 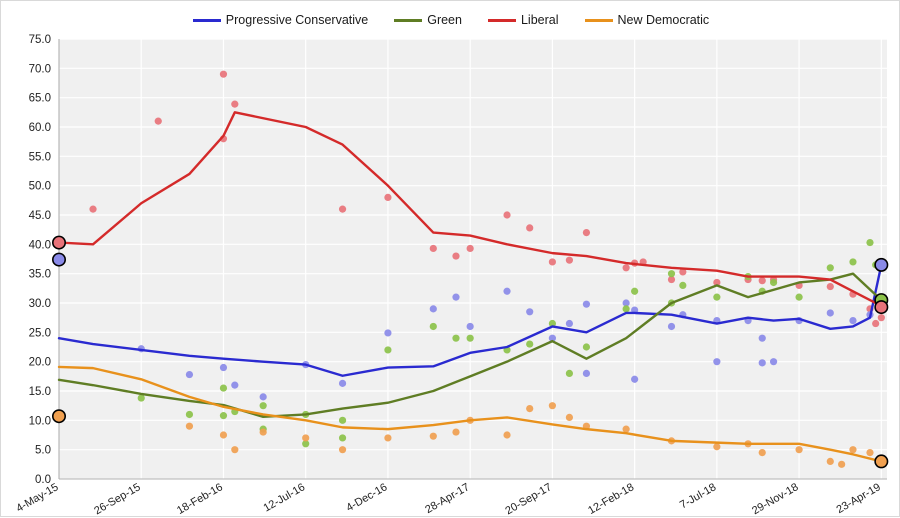 I want to click on endpoint-marker-ndp-right, so click(x=881, y=461).